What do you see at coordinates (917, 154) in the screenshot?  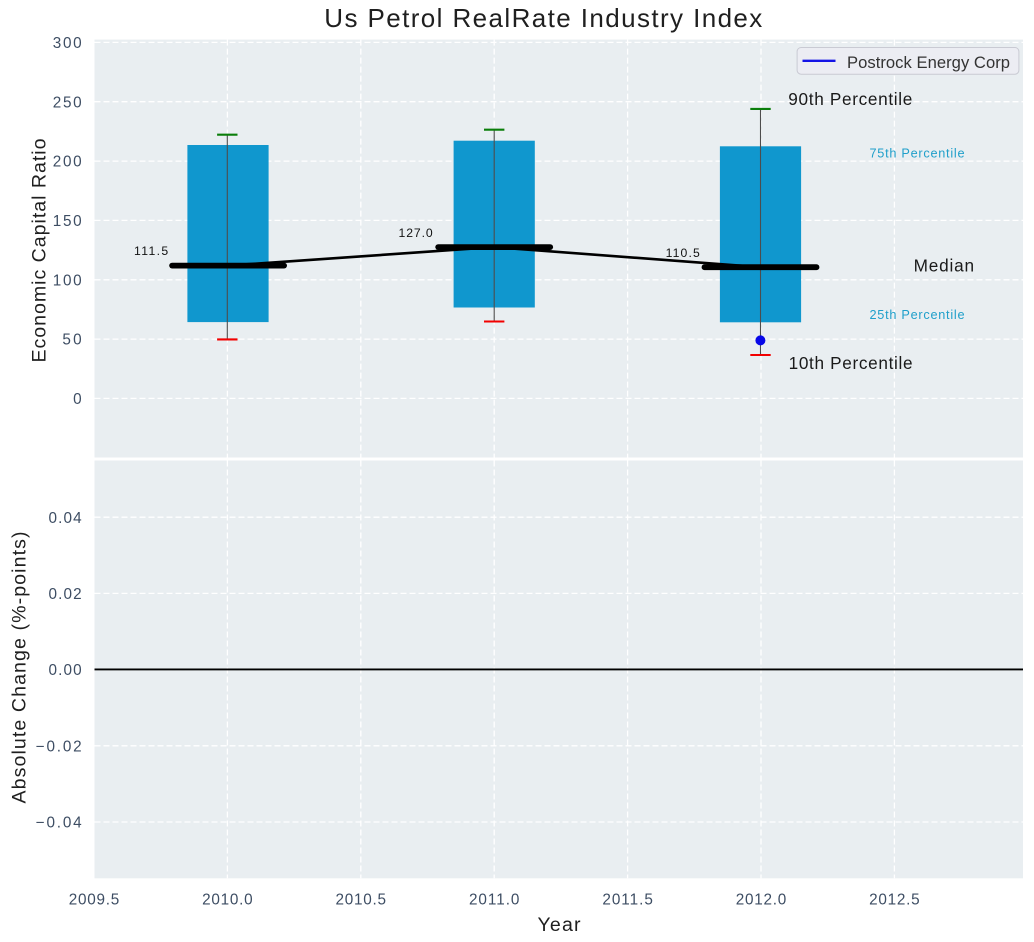 I see `svg-text: 75th Percentile` at bounding box center [917, 154].